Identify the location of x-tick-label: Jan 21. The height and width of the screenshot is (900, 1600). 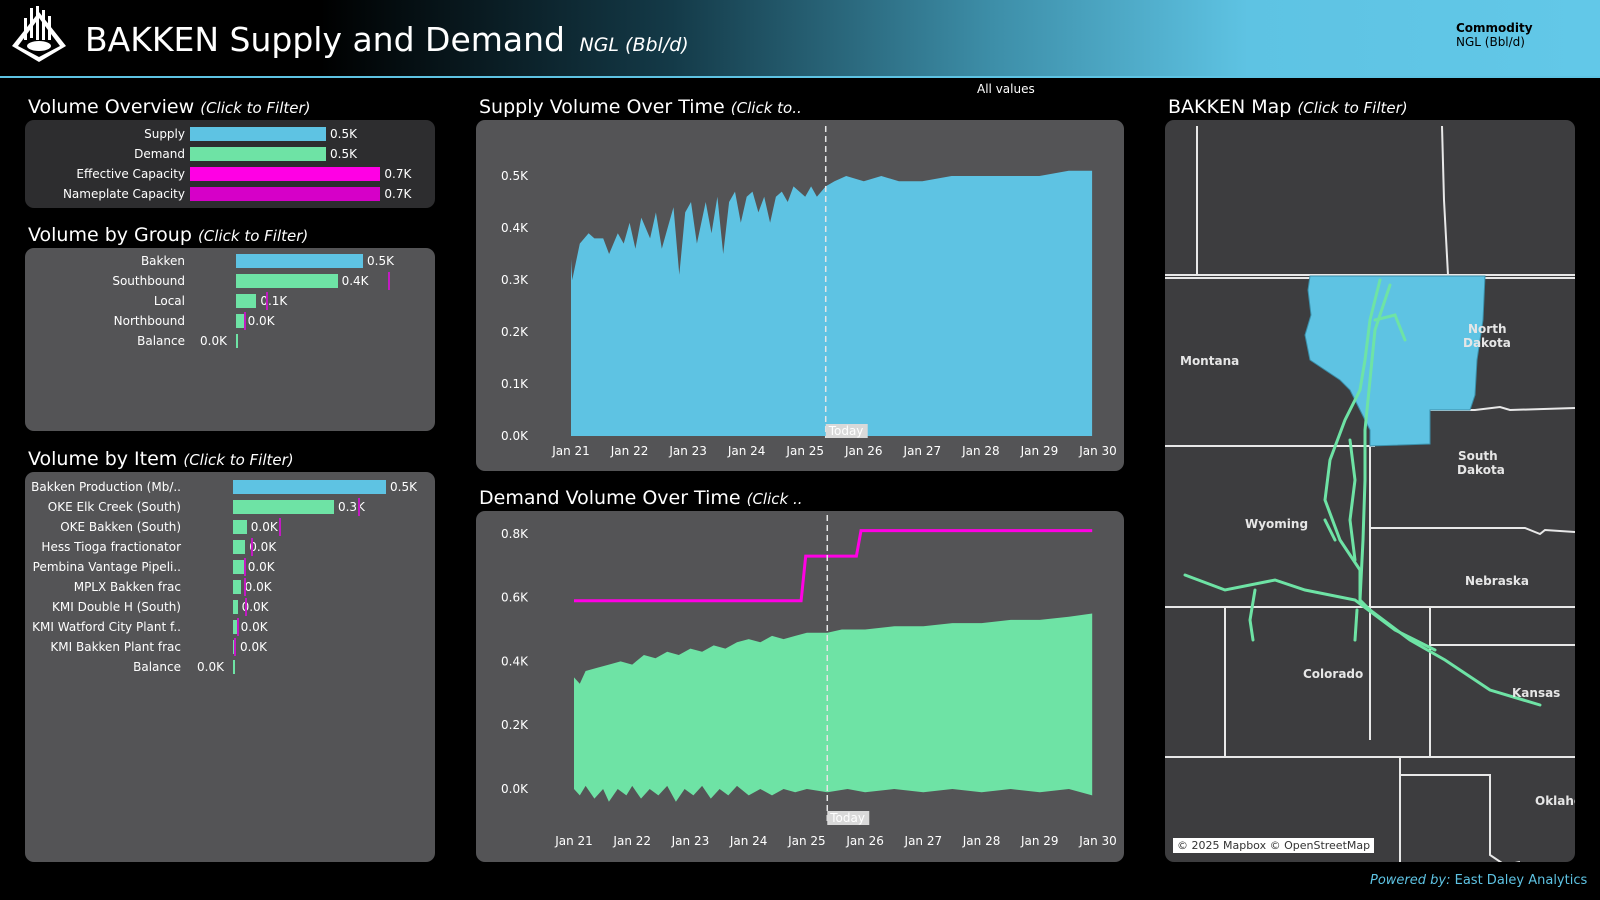
(573, 841).